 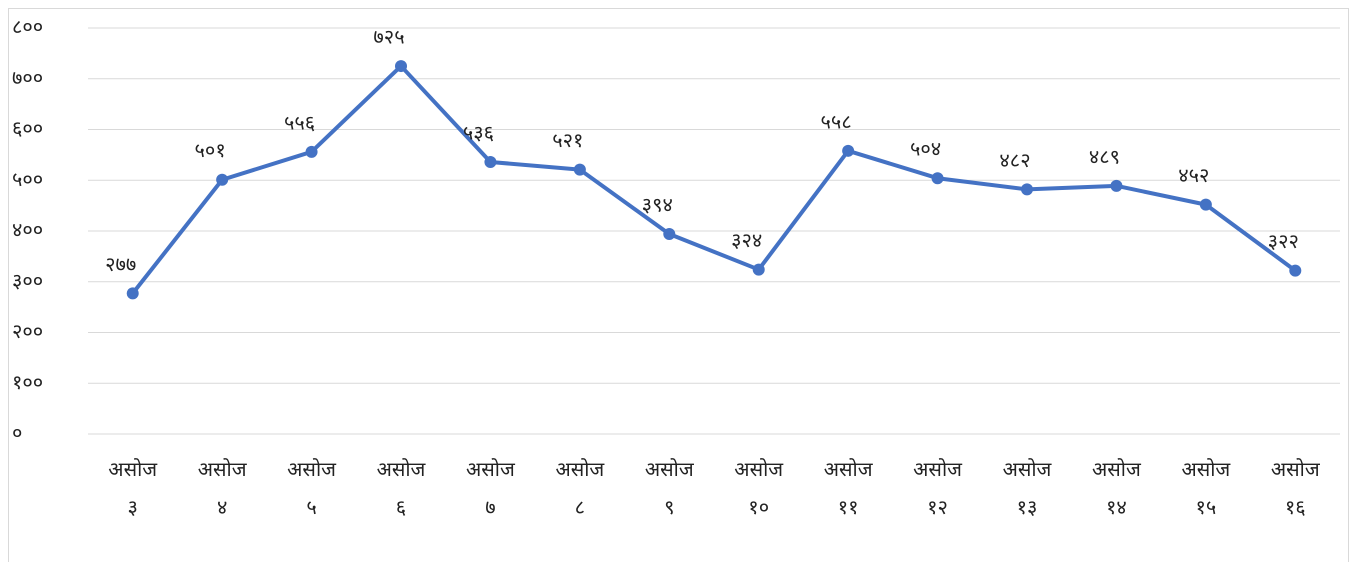 I want to click on data-label: ७२५, so click(x=388, y=37).